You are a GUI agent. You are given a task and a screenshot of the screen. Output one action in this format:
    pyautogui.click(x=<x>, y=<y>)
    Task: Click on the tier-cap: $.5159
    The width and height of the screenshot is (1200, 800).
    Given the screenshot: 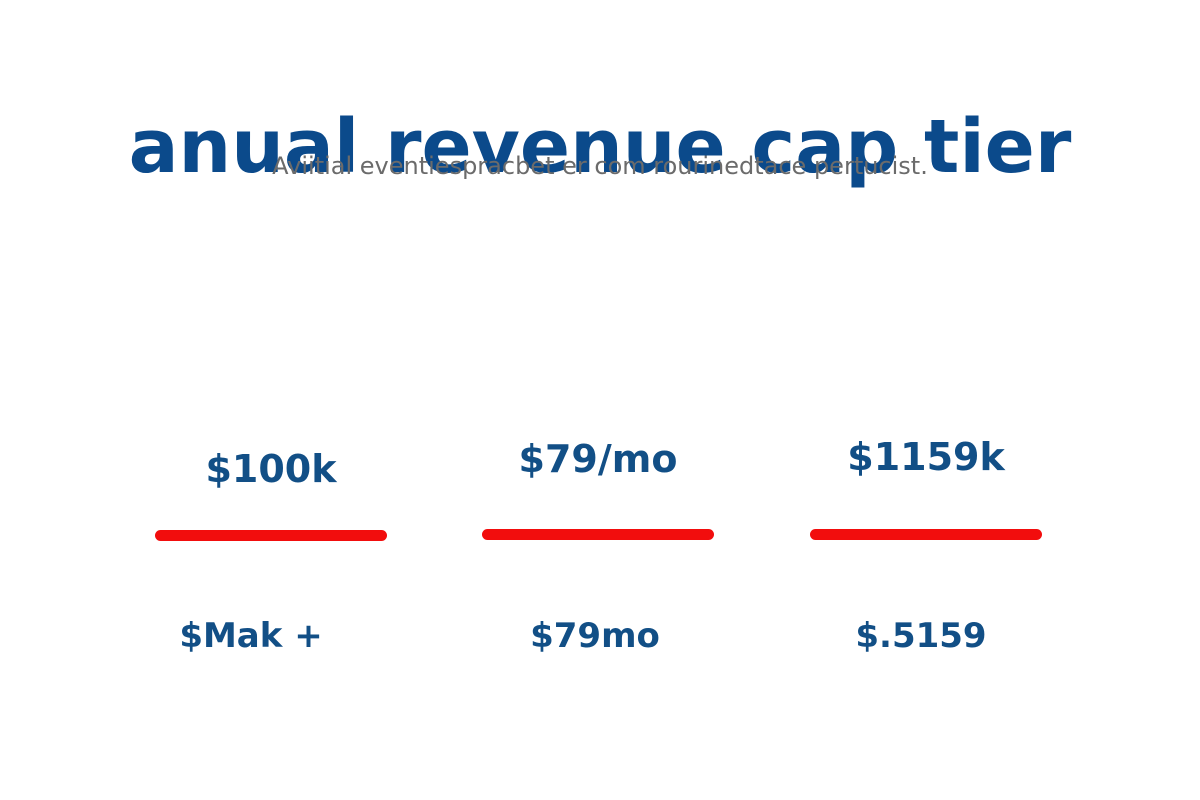 What is the action you would take?
    pyautogui.click(x=921, y=636)
    